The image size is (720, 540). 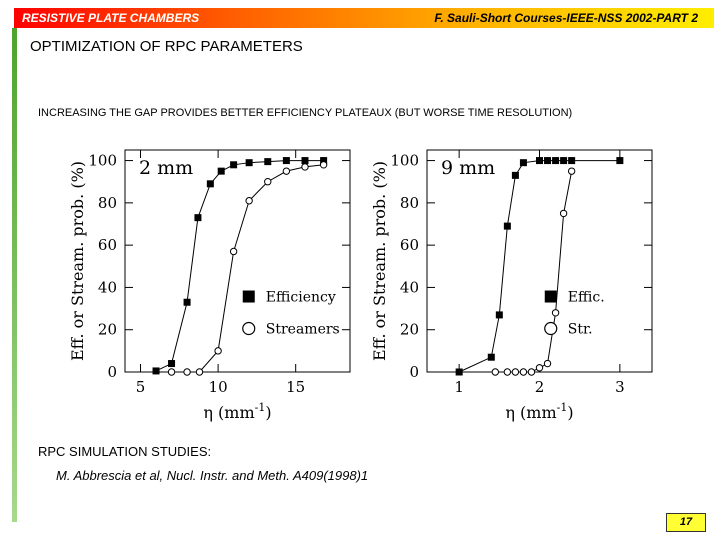 What do you see at coordinates (141, 387) in the screenshot?
I see `x-tick-label: 5` at bounding box center [141, 387].